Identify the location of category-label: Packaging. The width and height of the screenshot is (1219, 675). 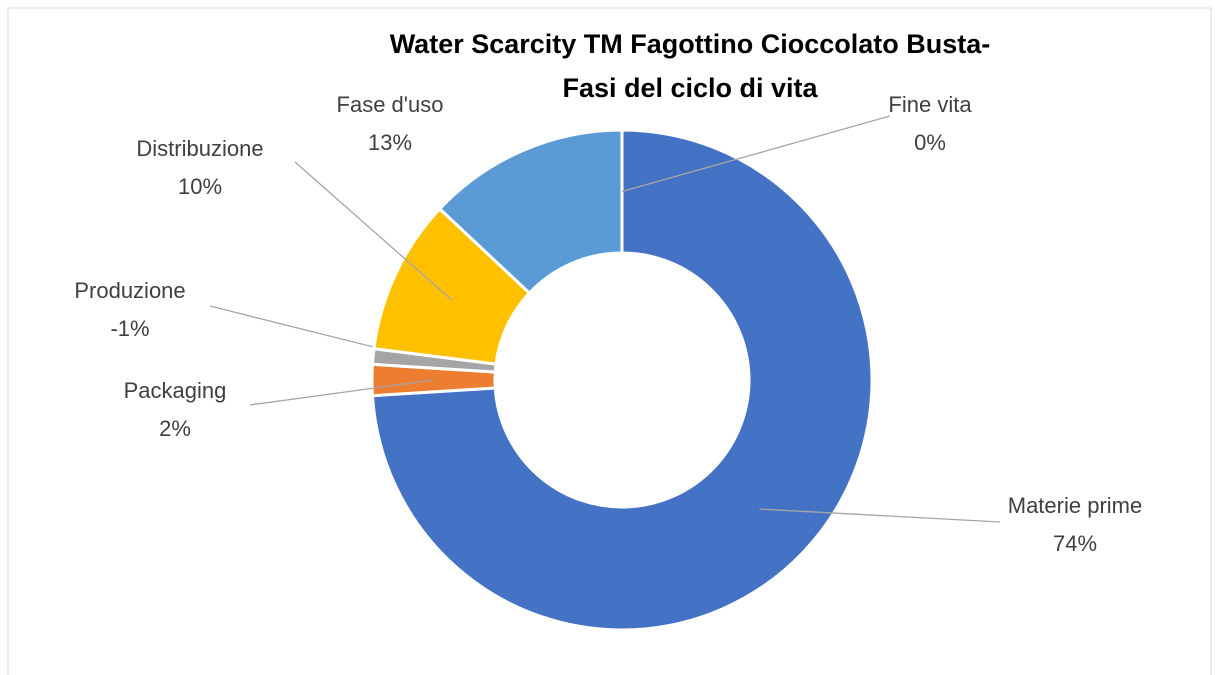
(175, 390).